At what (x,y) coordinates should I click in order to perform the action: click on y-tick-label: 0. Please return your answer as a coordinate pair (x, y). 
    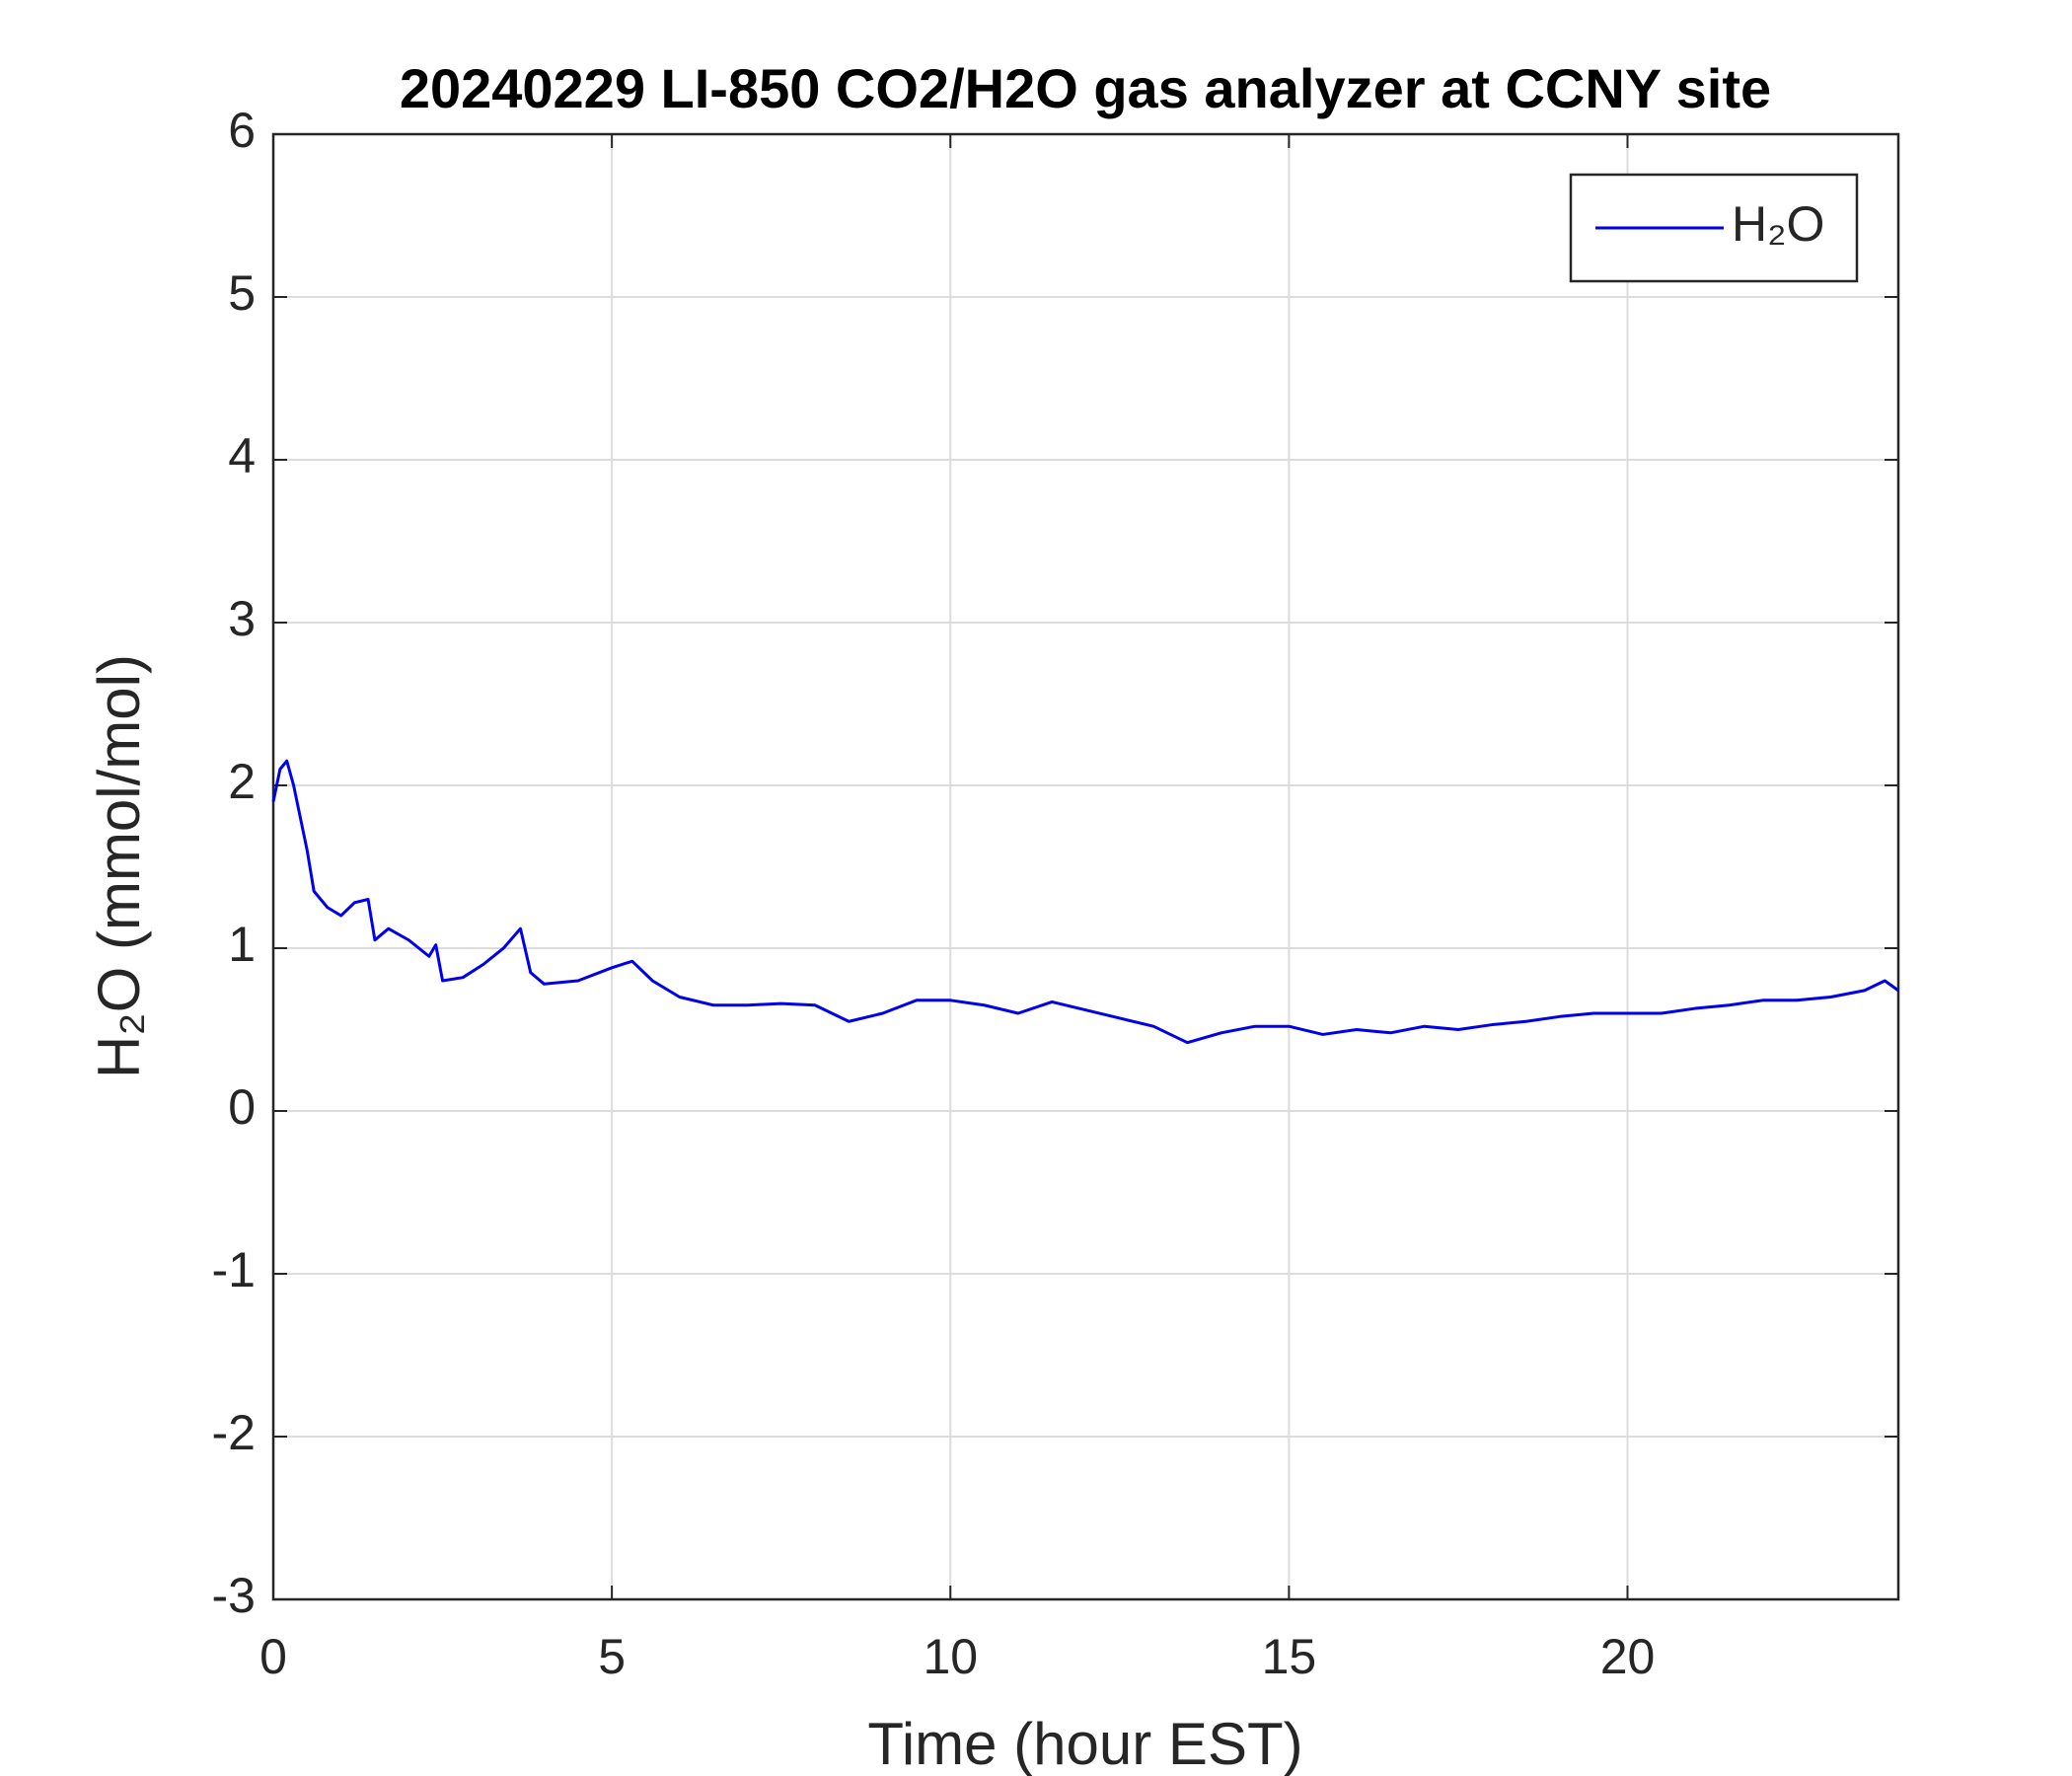
    Looking at the image, I should click on (242, 1107).